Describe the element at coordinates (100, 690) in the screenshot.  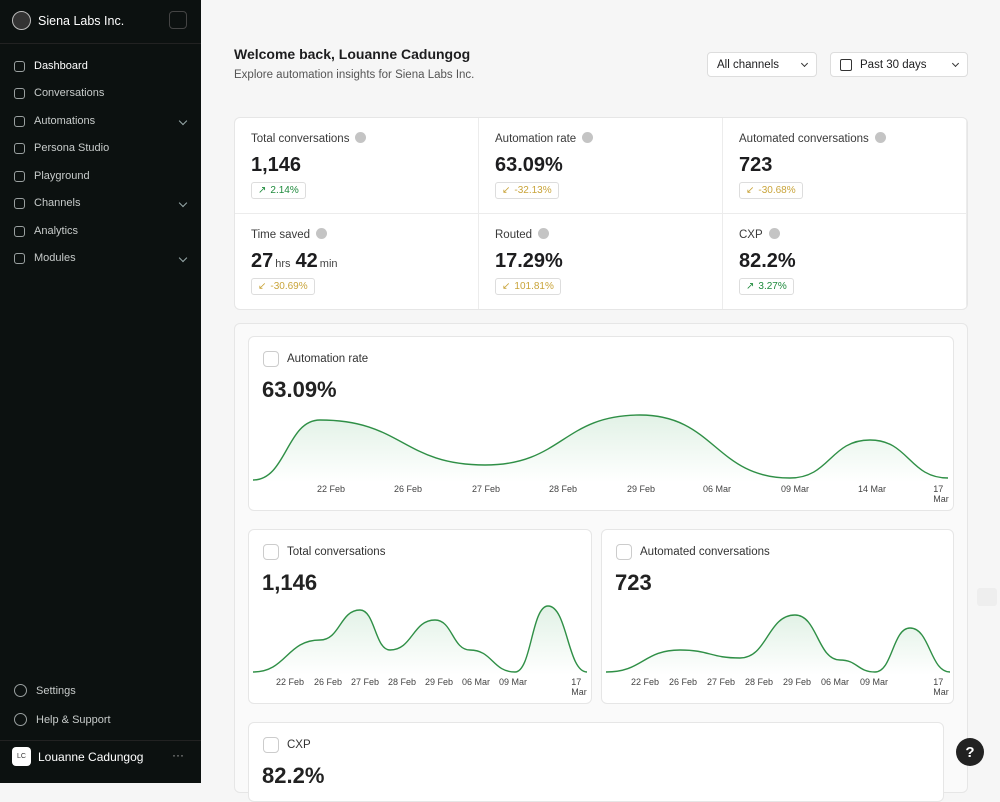
I see `nav-item: Settings` at that location.